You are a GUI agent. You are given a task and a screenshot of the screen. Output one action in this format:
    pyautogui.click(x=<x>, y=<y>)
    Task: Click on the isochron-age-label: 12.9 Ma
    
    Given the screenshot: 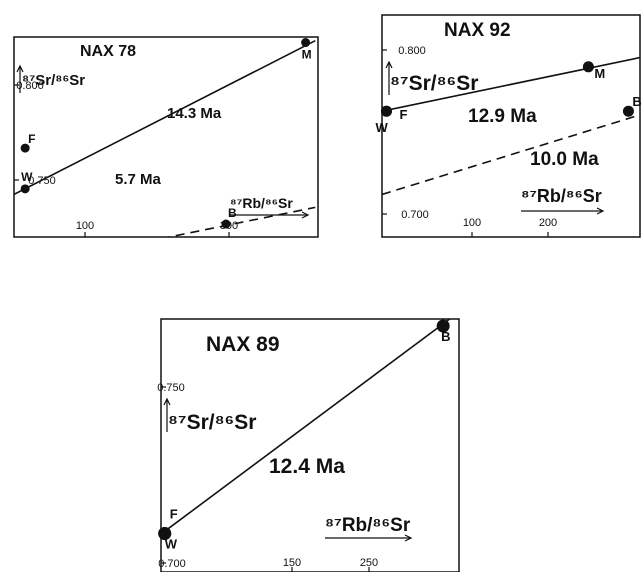 What is the action you would take?
    pyautogui.click(x=502, y=116)
    